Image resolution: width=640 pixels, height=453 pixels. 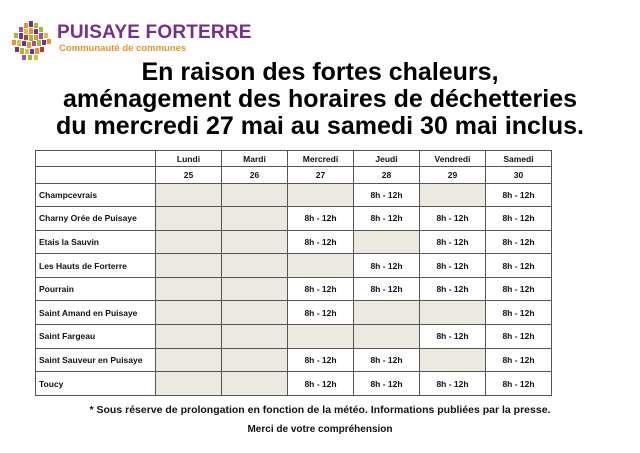 I want to click on headline-line-2: aménagement des horaires de déchetteries, so click(x=320, y=99).